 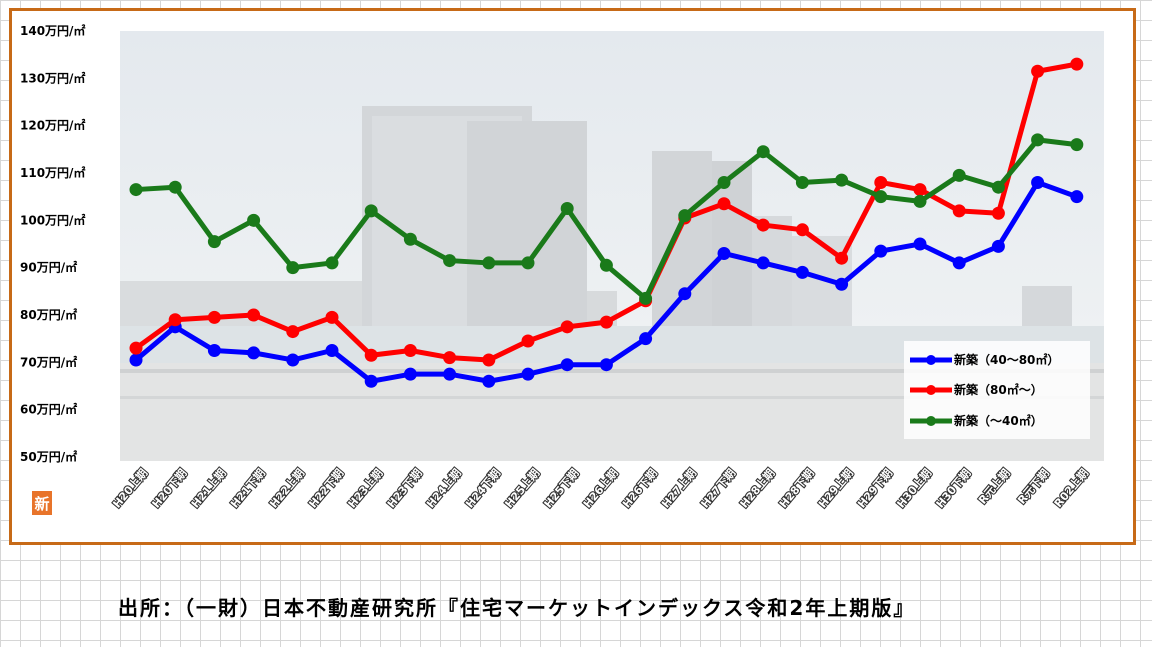 What do you see at coordinates (48, 314) in the screenshot?
I see `y-tick-label: 80万円/㎡` at bounding box center [48, 314].